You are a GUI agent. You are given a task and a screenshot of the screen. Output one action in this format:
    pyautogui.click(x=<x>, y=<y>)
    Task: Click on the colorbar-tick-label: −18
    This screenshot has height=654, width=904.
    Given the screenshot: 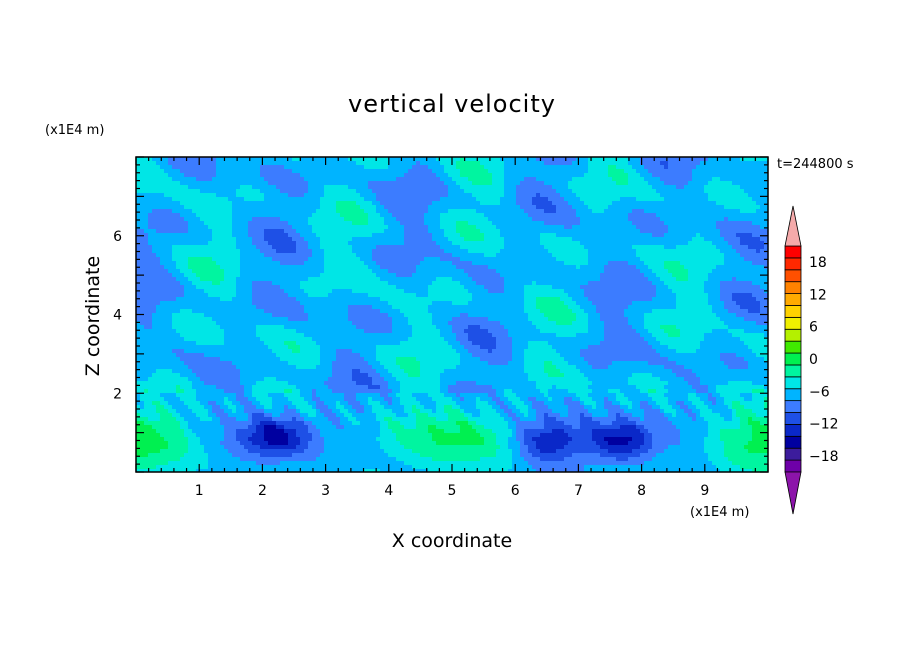 What is the action you would take?
    pyautogui.click(x=824, y=457)
    